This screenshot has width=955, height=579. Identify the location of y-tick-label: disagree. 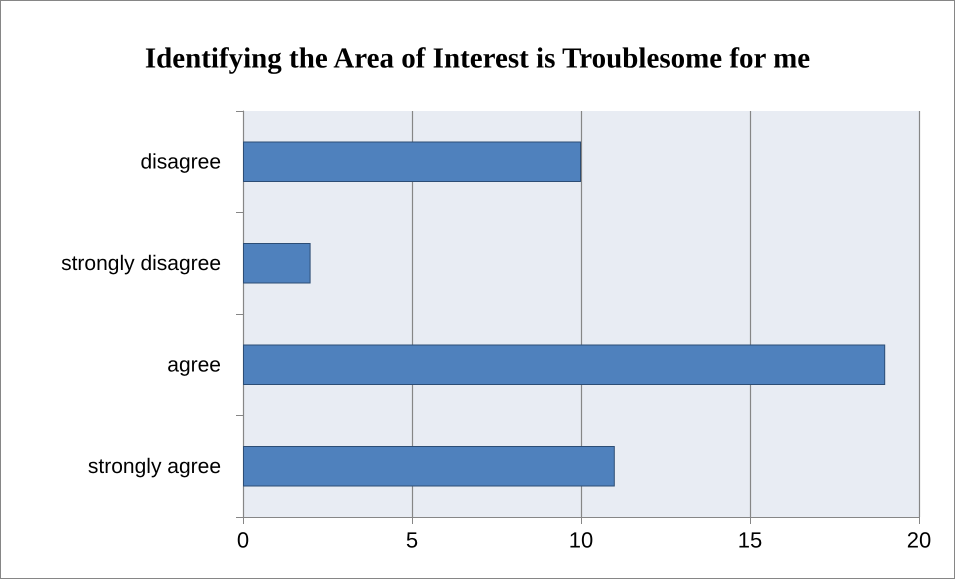
(180, 162).